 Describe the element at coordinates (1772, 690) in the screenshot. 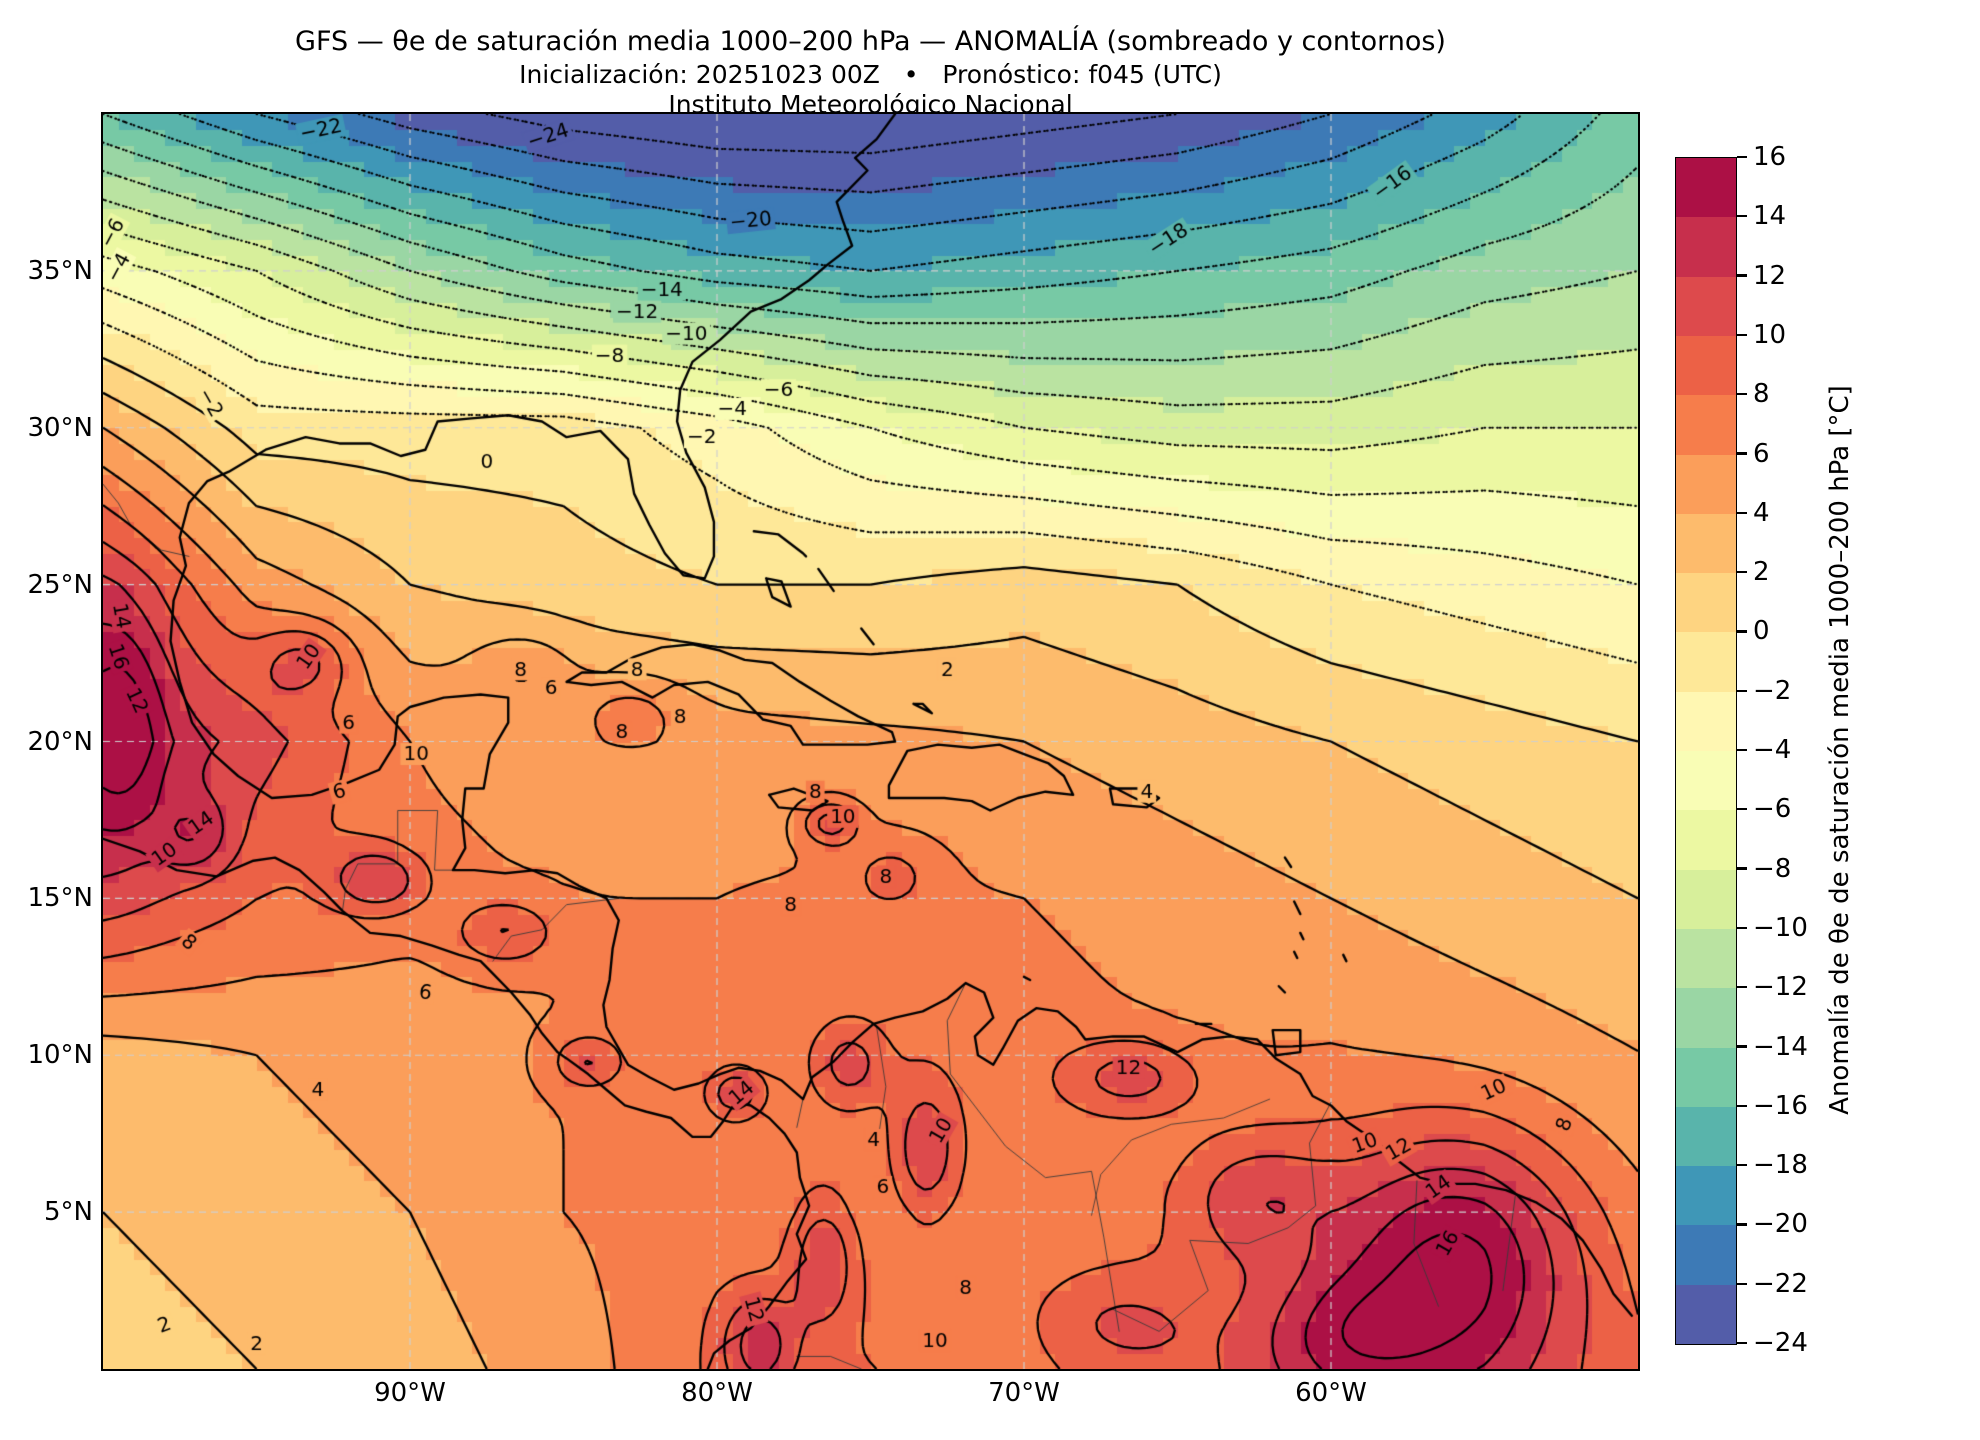

I see `colorbar-tick-label: −2` at that location.